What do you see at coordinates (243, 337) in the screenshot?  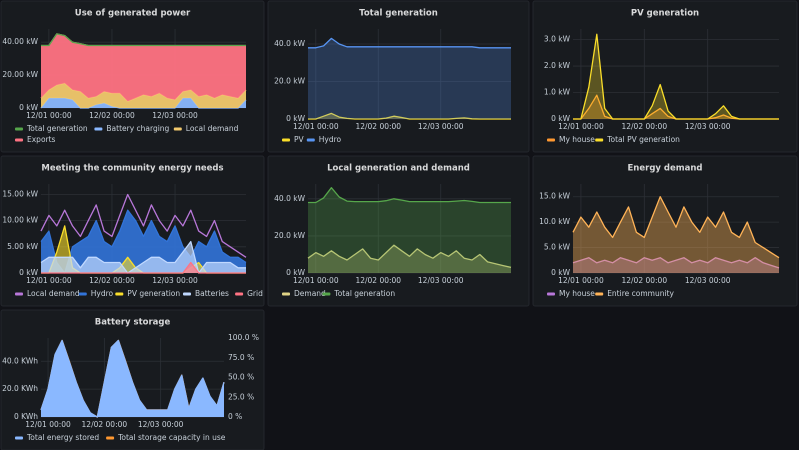 I see `y2-tick-label: 100.0 %` at bounding box center [243, 337].